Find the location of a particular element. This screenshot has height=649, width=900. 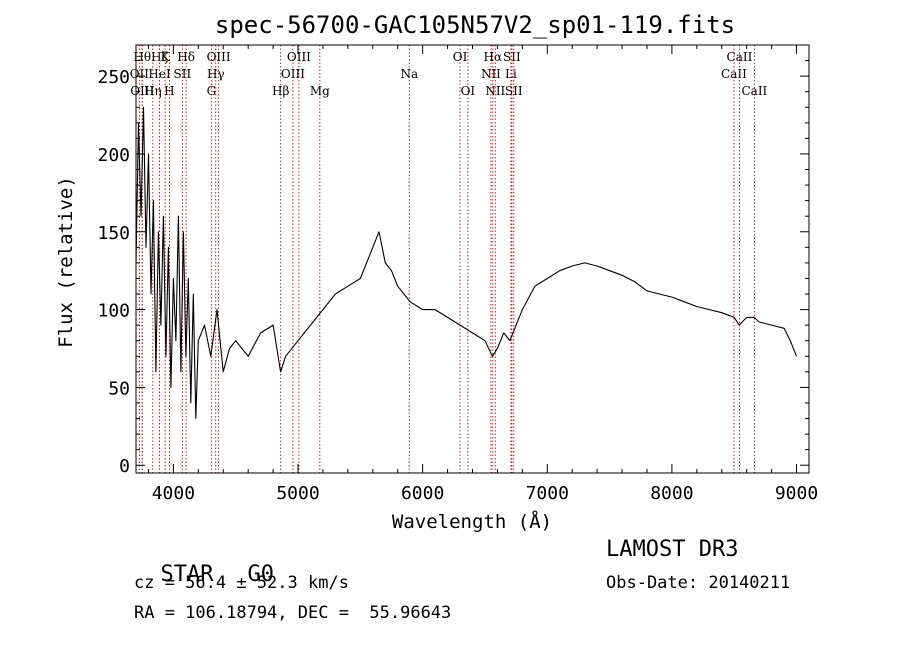

coordinates-readout: RA = 106.18794, DEC = 55.96643 is located at coordinates (293, 613).